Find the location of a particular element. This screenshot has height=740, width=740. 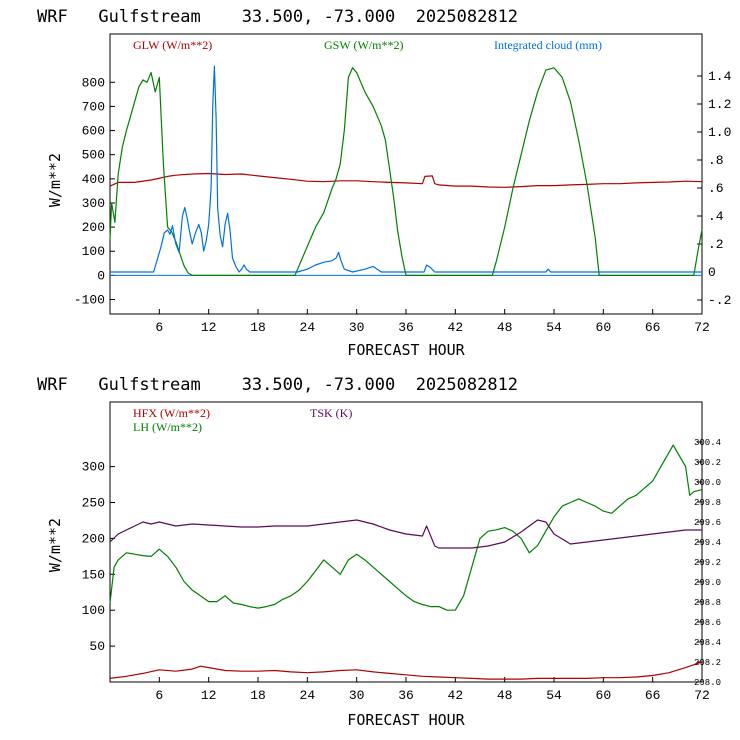

chart0-xtick-label: 66 is located at coordinates (653, 327).